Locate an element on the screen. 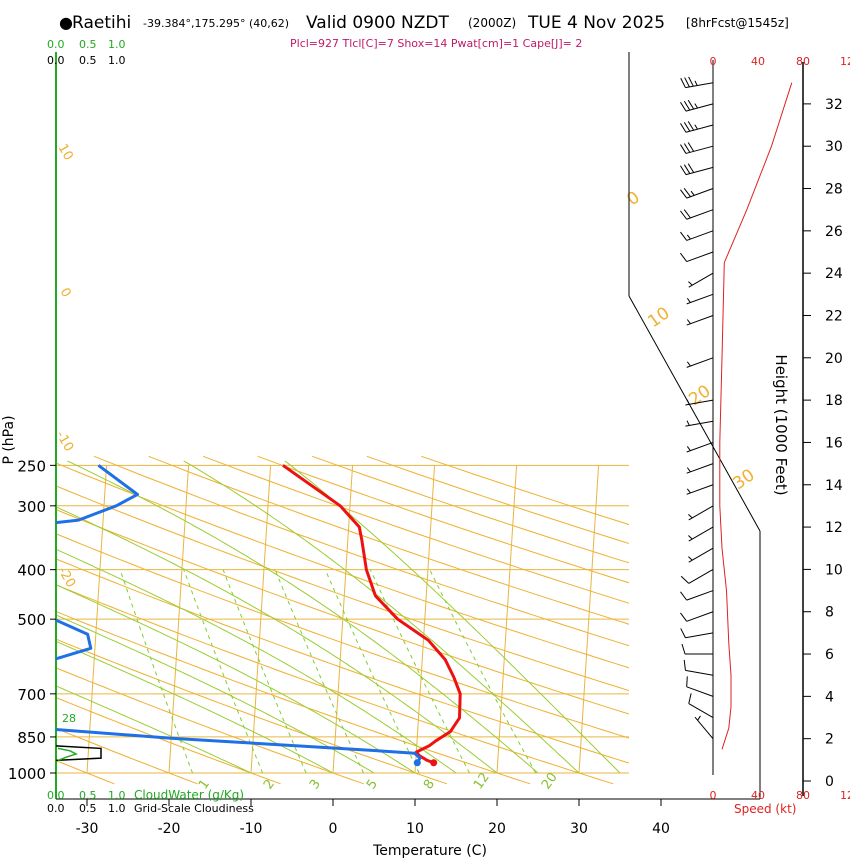 The image size is (850, 860). dry-adiabat-label: -20 is located at coordinates (67, 578).